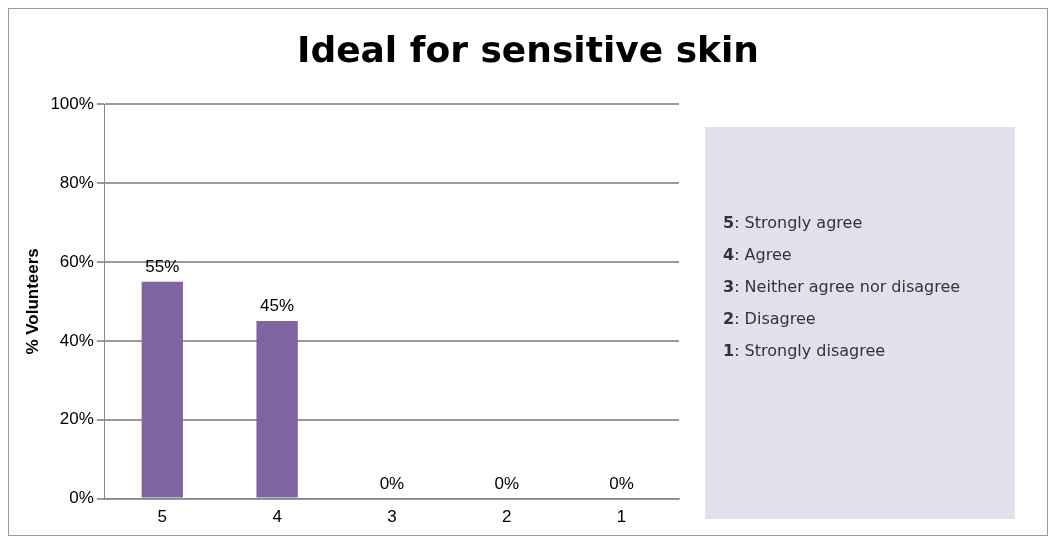 The width and height of the screenshot is (1058, 546). What do you see at coordinates (277, 306) in the screenshot?
I see `data-label: 45%` at bounding box center [277, 306].